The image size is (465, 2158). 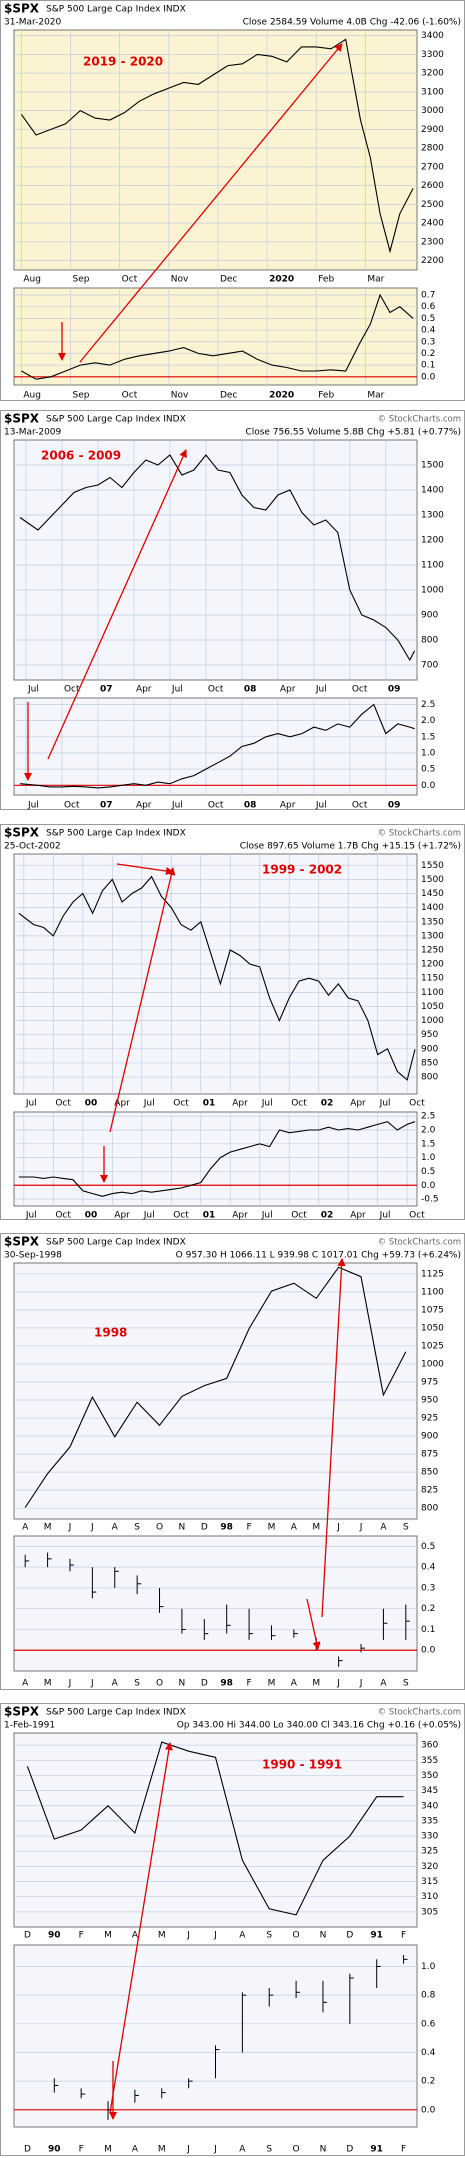 I want to click on y-tick-label: 1.0, so click(x=428, y=1967).